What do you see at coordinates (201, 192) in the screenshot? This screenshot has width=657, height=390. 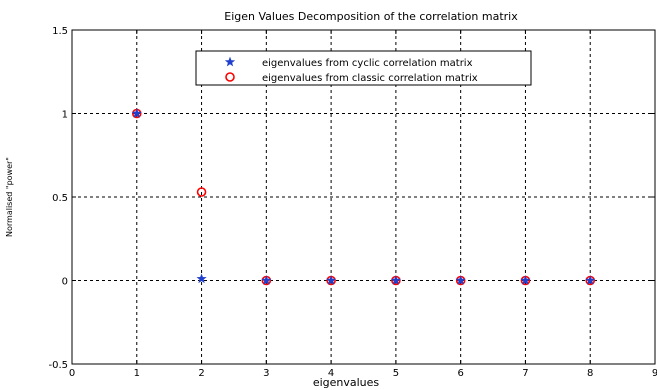 I see `classic-eigenvalue-point` at bounding box center [201, 192].